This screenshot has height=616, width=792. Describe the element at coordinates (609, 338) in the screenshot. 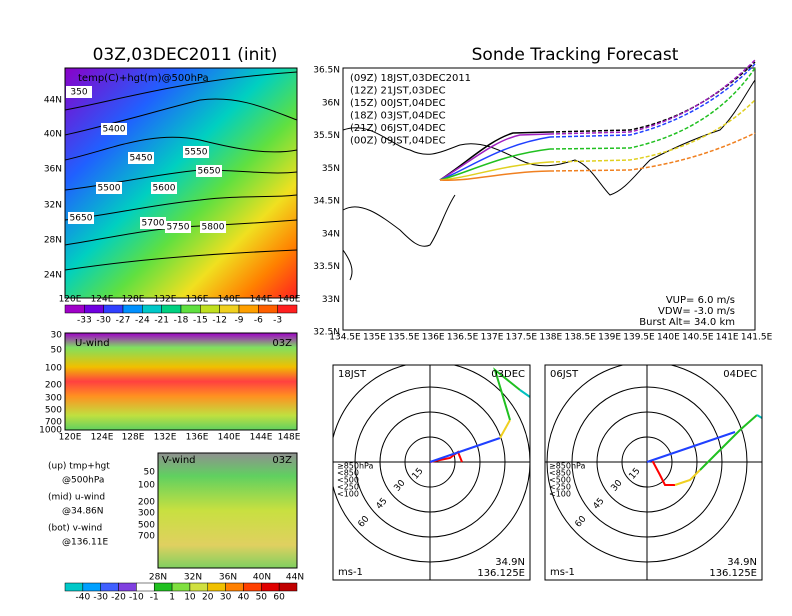

I see `x-tick-label: 139E` at that location.